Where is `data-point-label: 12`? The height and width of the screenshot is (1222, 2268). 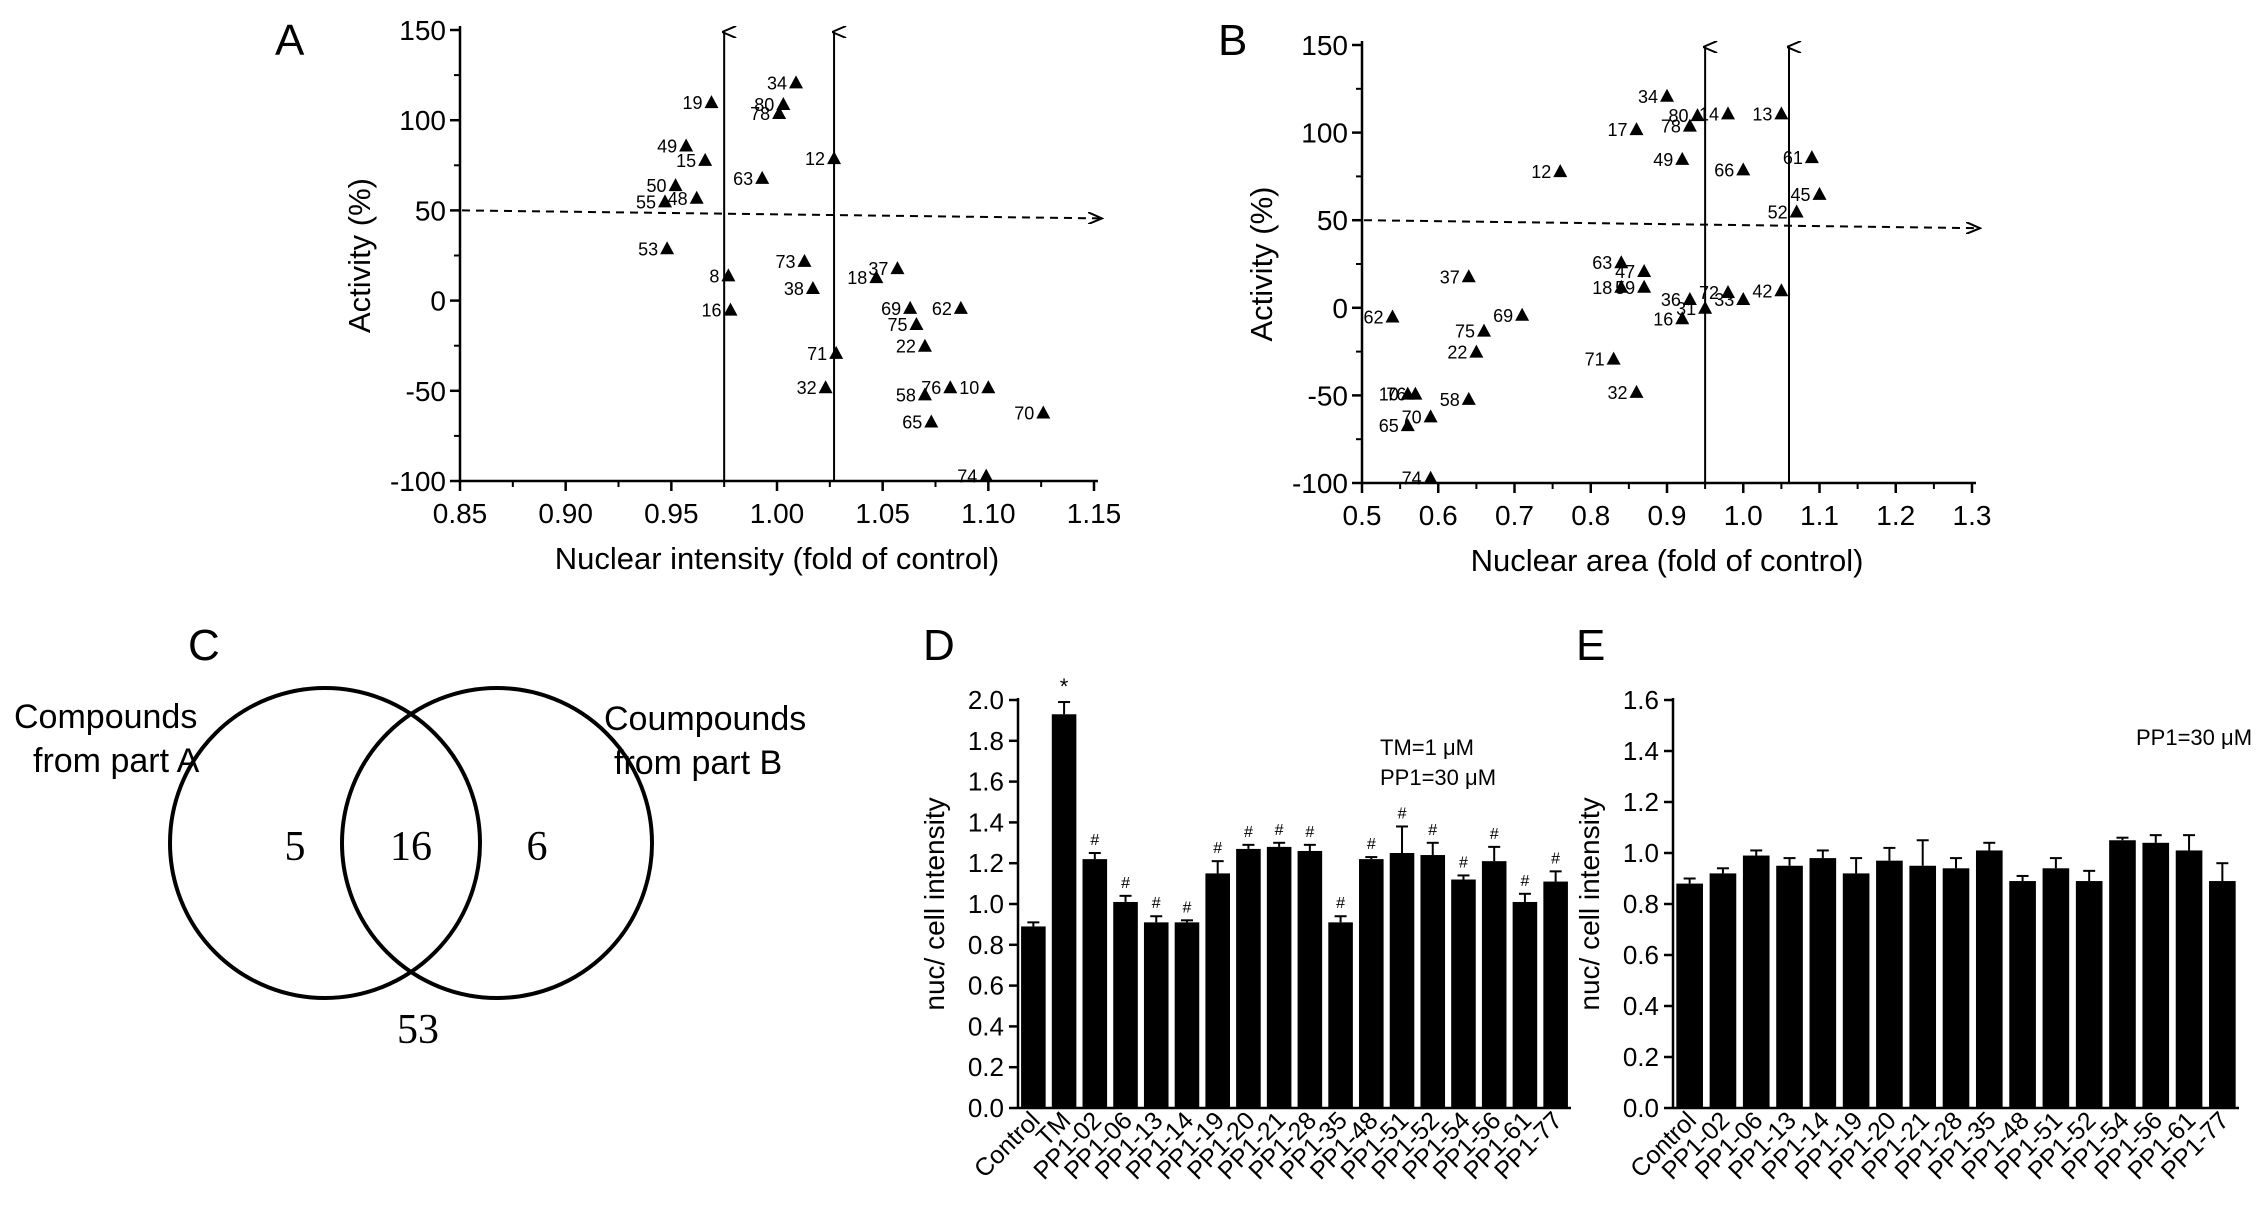 data-point-label: 12 is located at coordinates (1541, 172).